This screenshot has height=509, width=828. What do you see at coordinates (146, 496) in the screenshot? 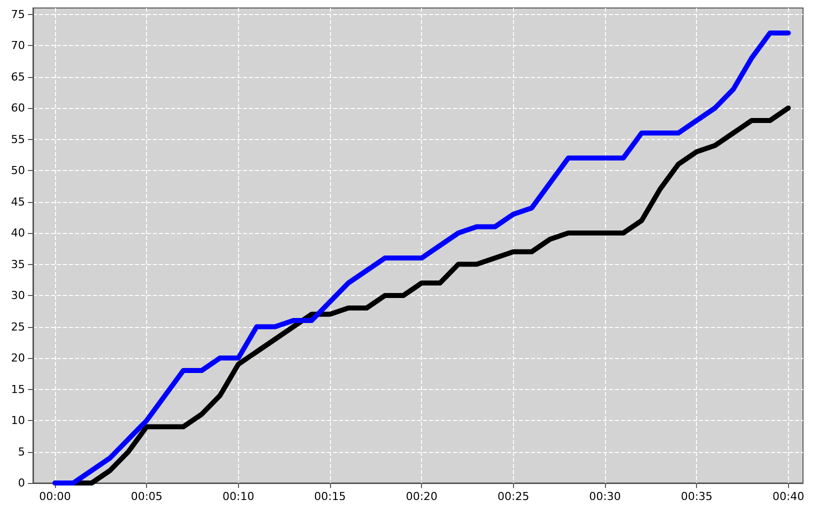
I see `x-tick-label: 00:05` at bounding box center [146, 496].